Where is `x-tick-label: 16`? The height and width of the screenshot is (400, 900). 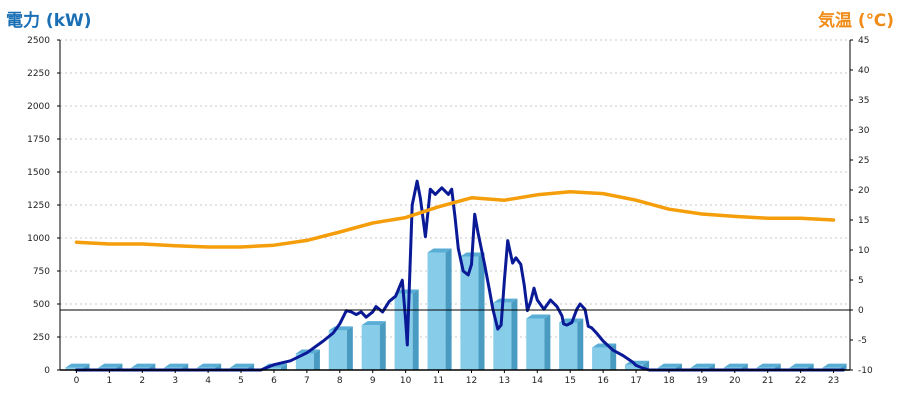 x-tick-label: 16 is located at coordinates (603, 381).